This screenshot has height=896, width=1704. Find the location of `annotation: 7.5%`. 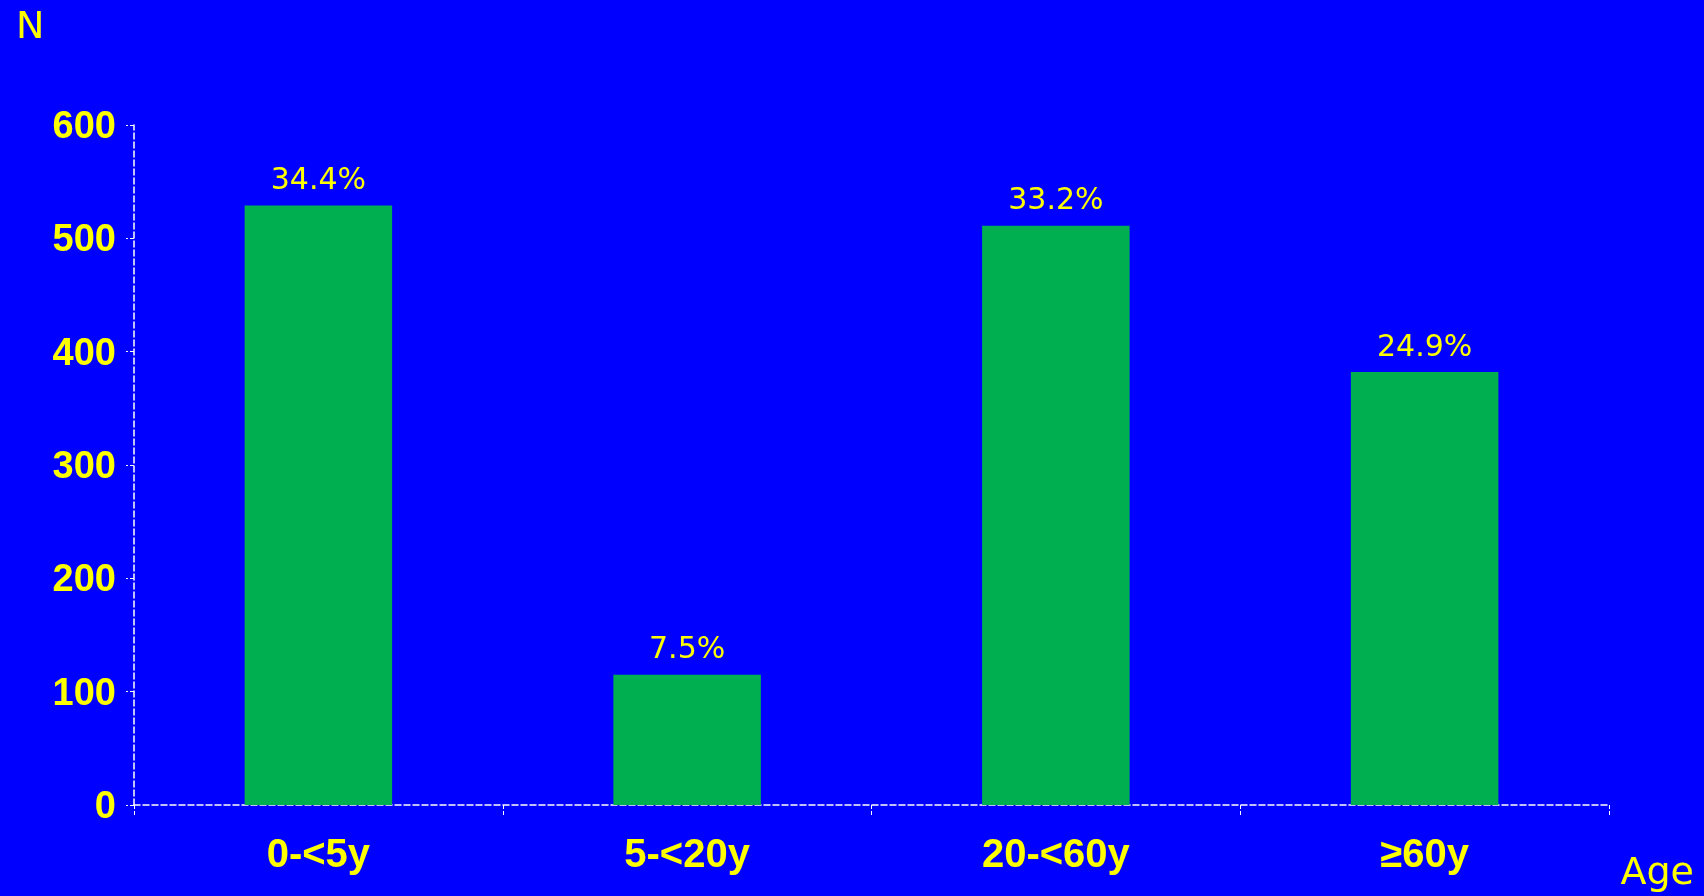

annotation: 7.5% is located at coordinates (687, 648).